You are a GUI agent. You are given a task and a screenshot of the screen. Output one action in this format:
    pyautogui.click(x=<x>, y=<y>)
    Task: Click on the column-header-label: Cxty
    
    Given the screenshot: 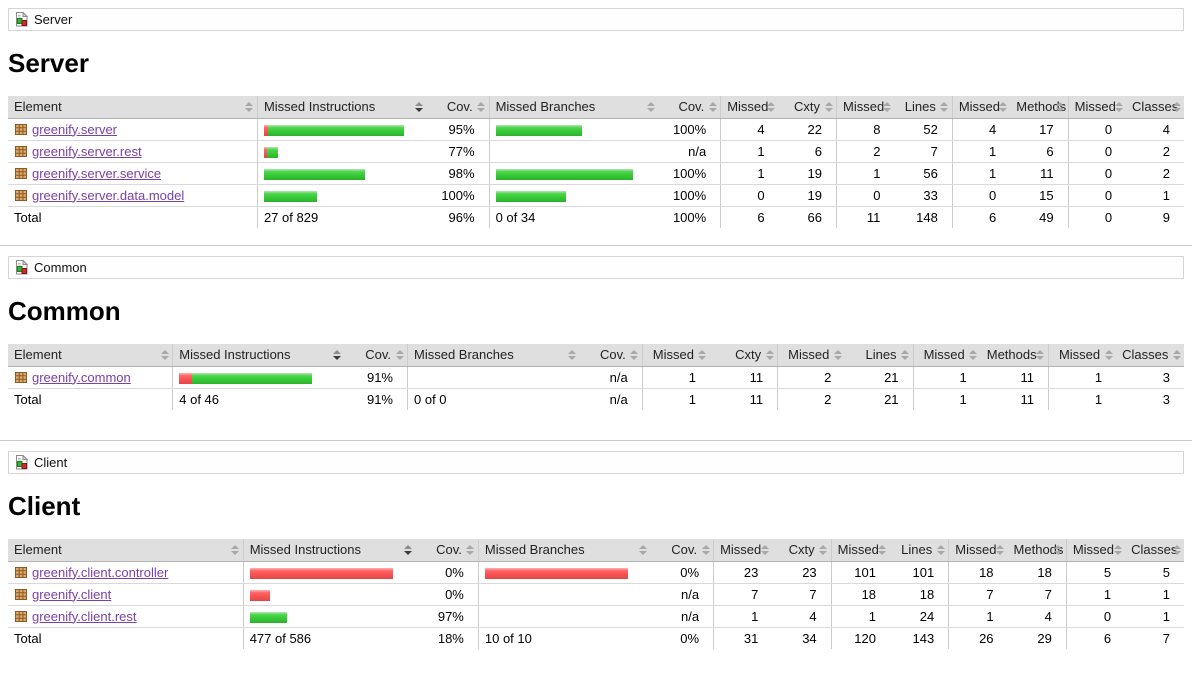 What is the action you would take?
    pyautogui.click(x=748, y=355)
    